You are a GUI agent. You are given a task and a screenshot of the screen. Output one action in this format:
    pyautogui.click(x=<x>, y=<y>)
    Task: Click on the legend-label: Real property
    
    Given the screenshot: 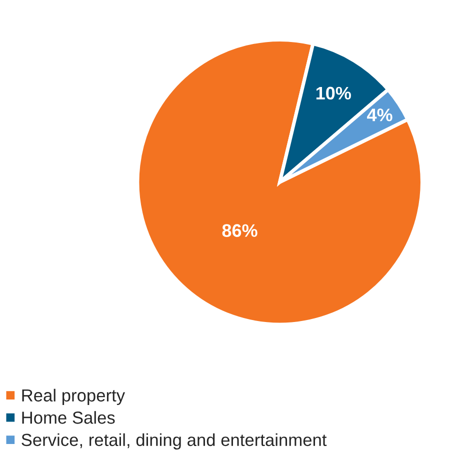 What is the action you would take?
    pyautogui.click(x=74, y=397)
    